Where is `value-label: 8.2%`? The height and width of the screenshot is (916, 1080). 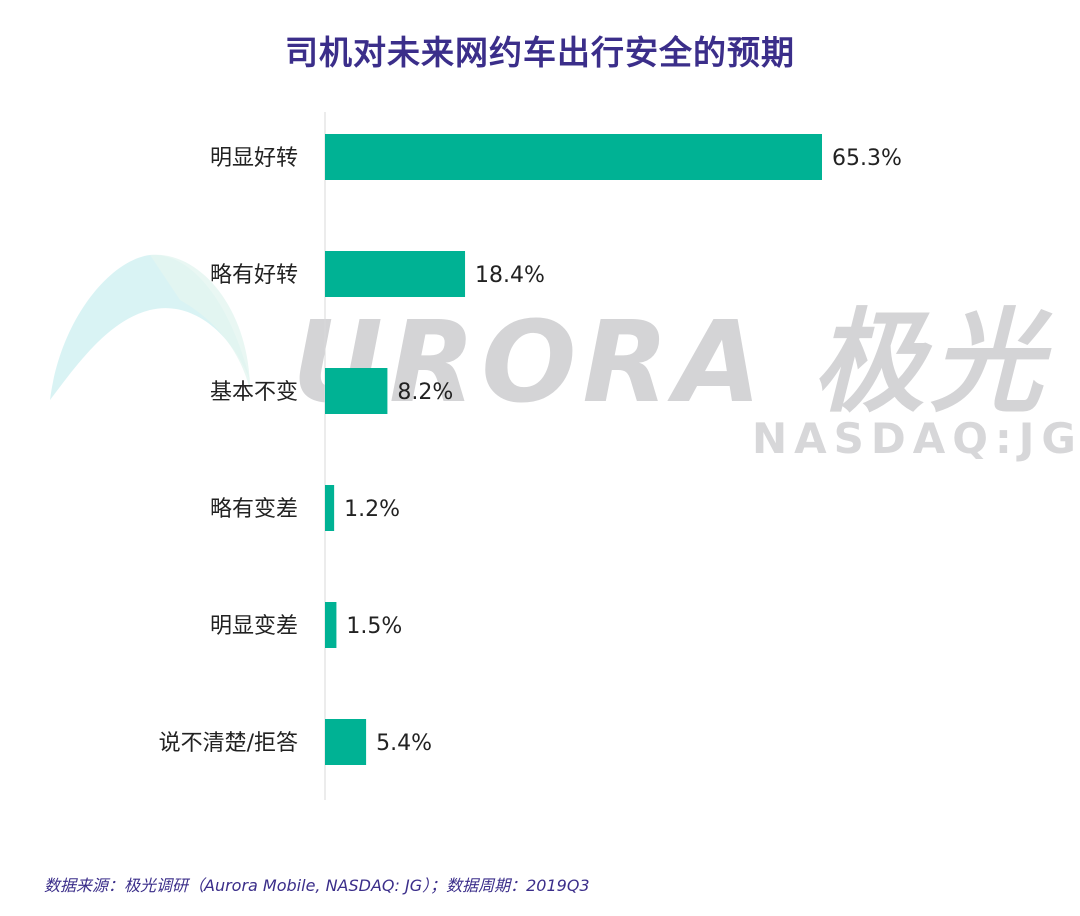 value-label: 8.2% is located at coordinates (425, 392).